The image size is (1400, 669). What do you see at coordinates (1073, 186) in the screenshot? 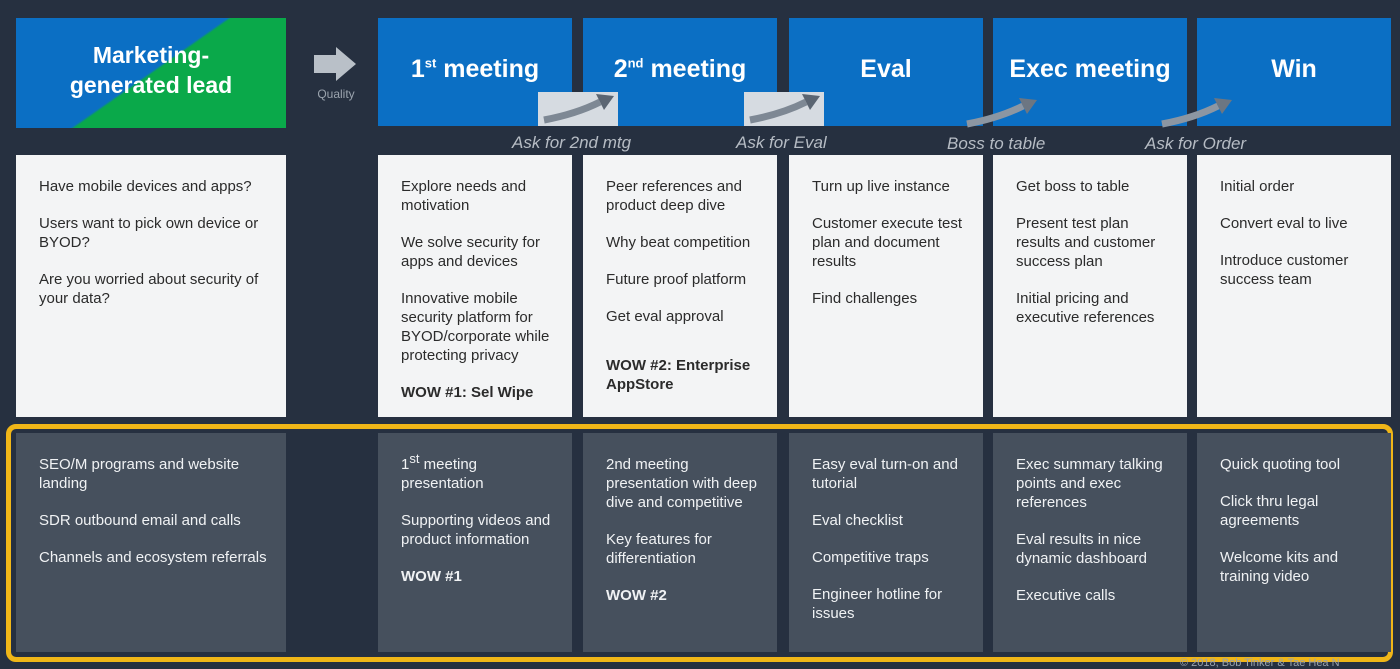
I see `list-item: Get boss to table` at bounding box center [1073, 186].